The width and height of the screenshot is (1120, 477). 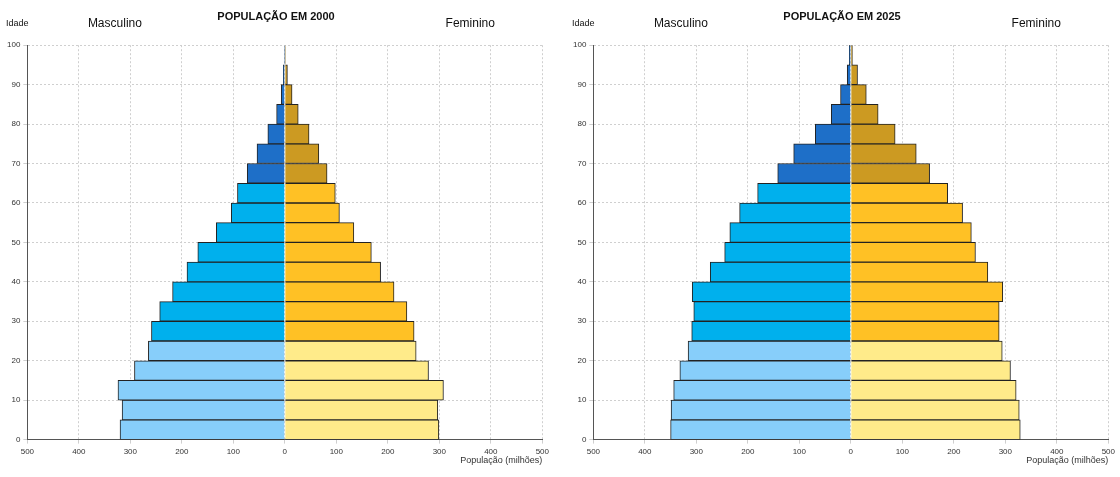 I want to click on chart-title: POPULAÇÃO EM 2025, so click(x=842, y=15).